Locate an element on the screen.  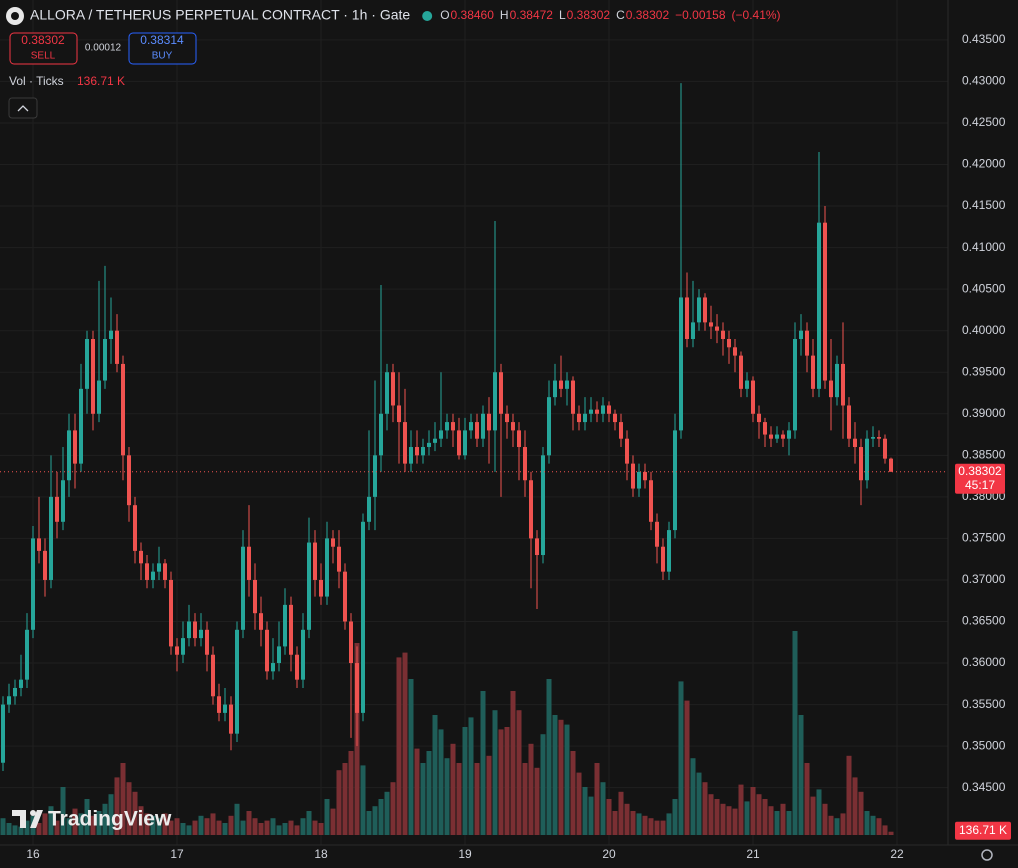
collapse-button is located at coordinates (23, 108).